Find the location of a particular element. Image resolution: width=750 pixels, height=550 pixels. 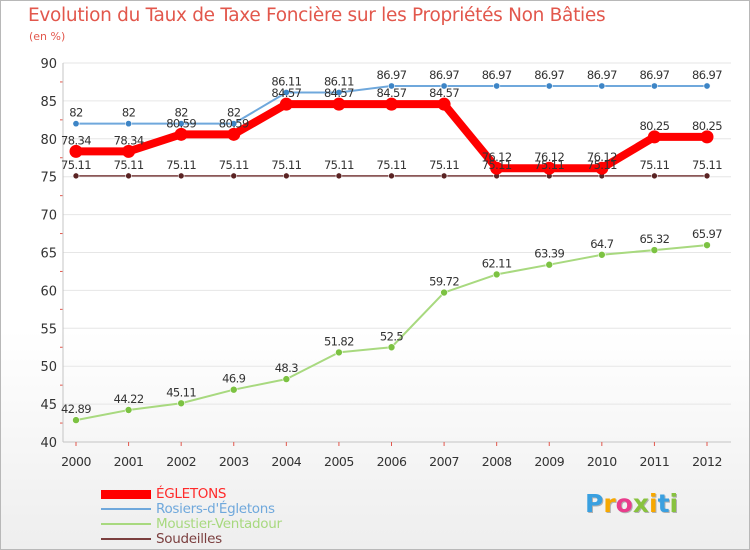

data-label: 76.12 is located at coordinates (602, 157).